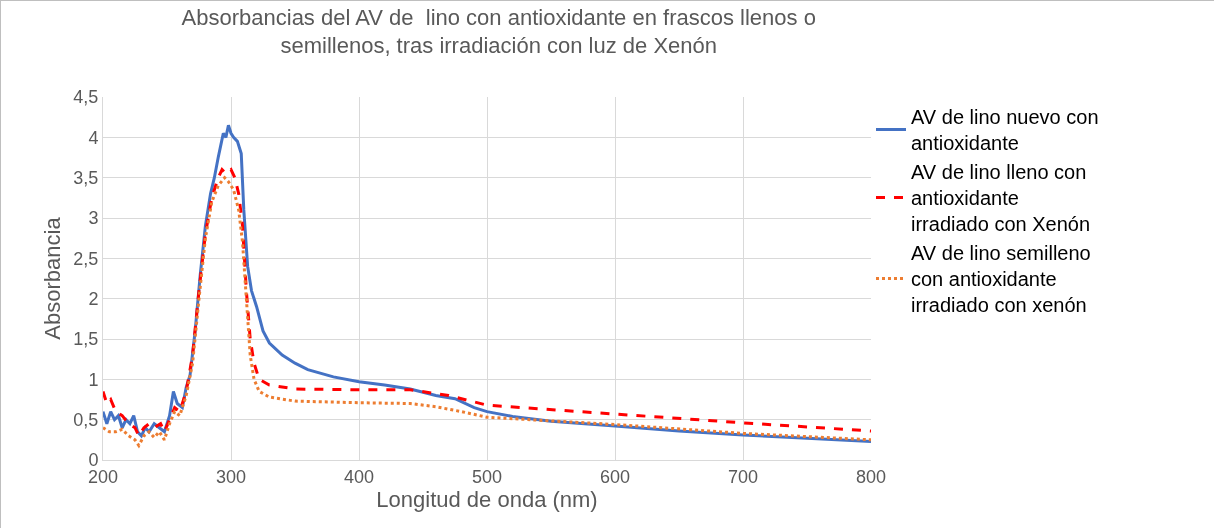 This screenshot has width=1214, height=528. Describe the element at coordinates (871, 476) in the screenshot. I see `x-tick-label: 800` at that location.